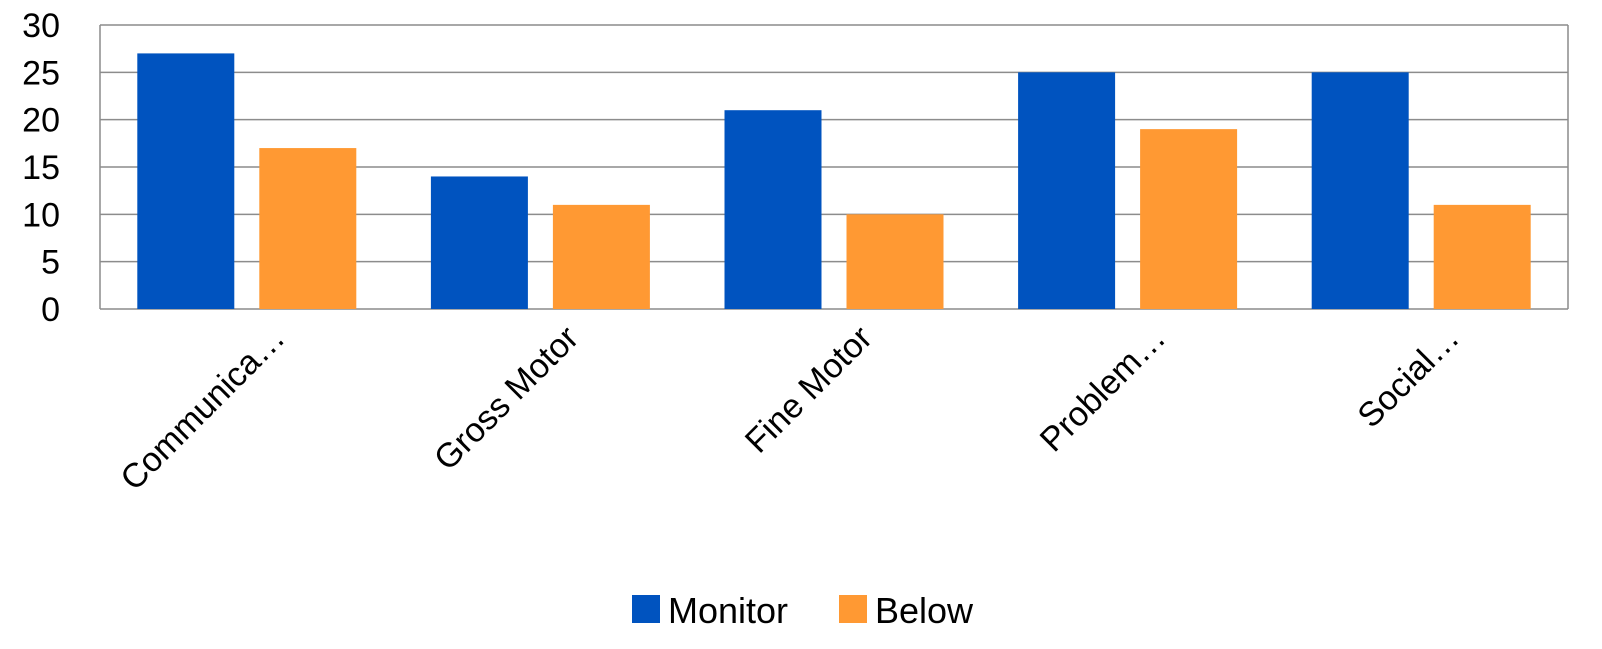 The width and height of the screenshot is (1602, 649). I want to click on y-tick-label: 25, so click(41, 73).